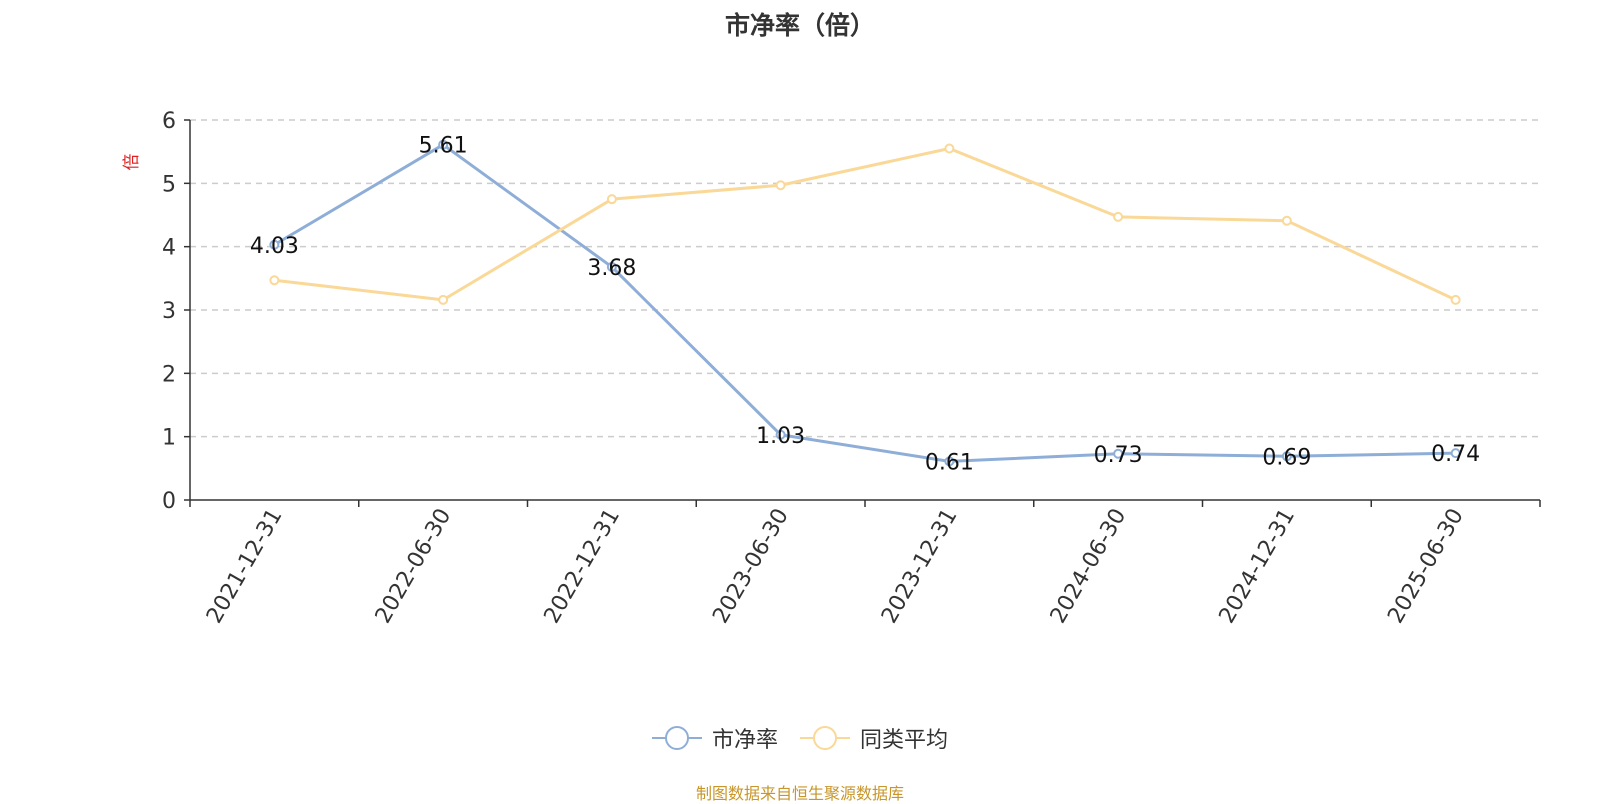  Describe the element at coordinates (582, 566) in the screenshot. I see `x-tick-label: 2022-12-31` at that location.